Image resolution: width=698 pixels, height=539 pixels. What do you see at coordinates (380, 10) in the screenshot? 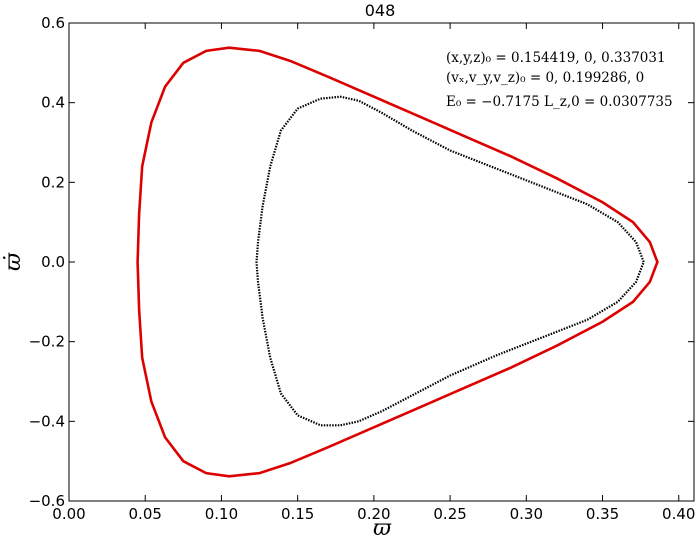
I see `chart-title: 048` at bounding box center [380, 10].